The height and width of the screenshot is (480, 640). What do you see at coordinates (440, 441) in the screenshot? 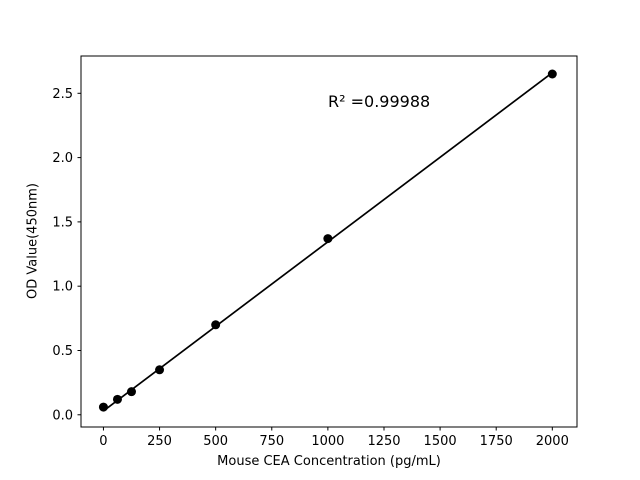
I see `x-tick-label: 1500` at bounding box center [440, 441].